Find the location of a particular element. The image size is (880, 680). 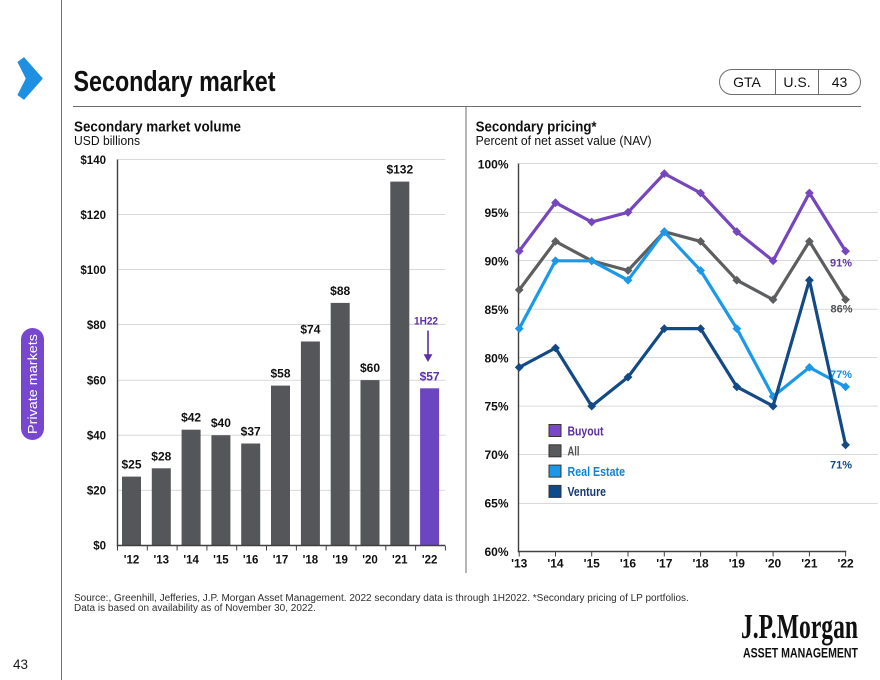

svg-text: $28 is located at coordinates (161, 456).